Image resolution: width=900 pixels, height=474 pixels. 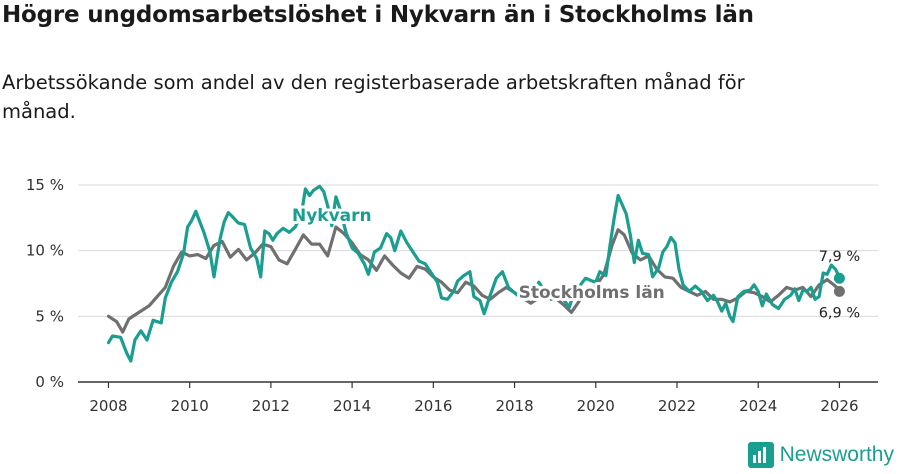 I want to click on series-label-stockholms-lan-halo: Stockholms län, so click(x=592, y=293).